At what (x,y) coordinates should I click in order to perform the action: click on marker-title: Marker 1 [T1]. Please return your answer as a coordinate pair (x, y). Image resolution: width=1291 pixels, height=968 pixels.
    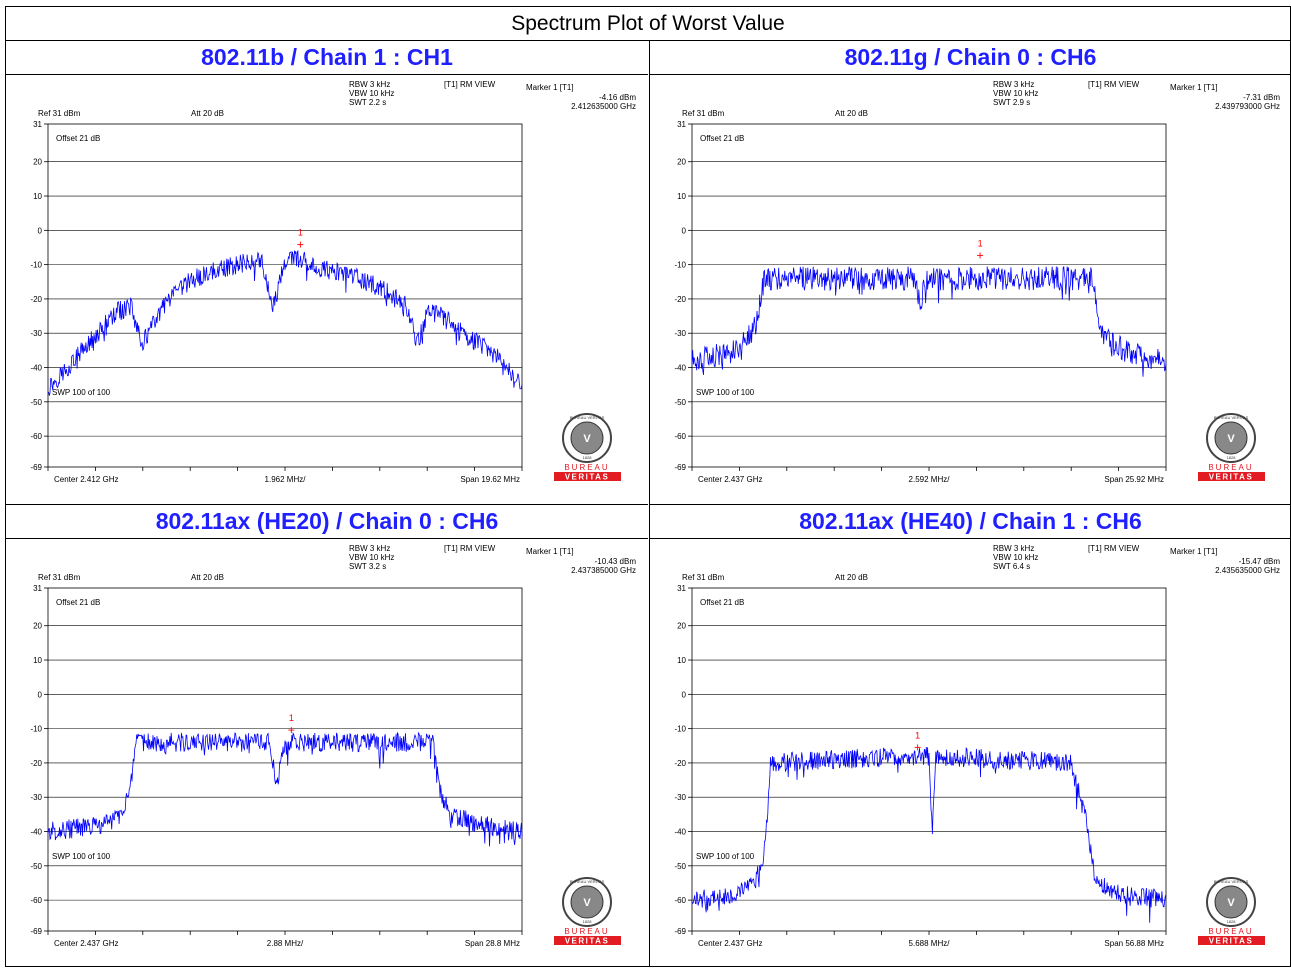
    Looking at the image, I should click on (1194, 87).